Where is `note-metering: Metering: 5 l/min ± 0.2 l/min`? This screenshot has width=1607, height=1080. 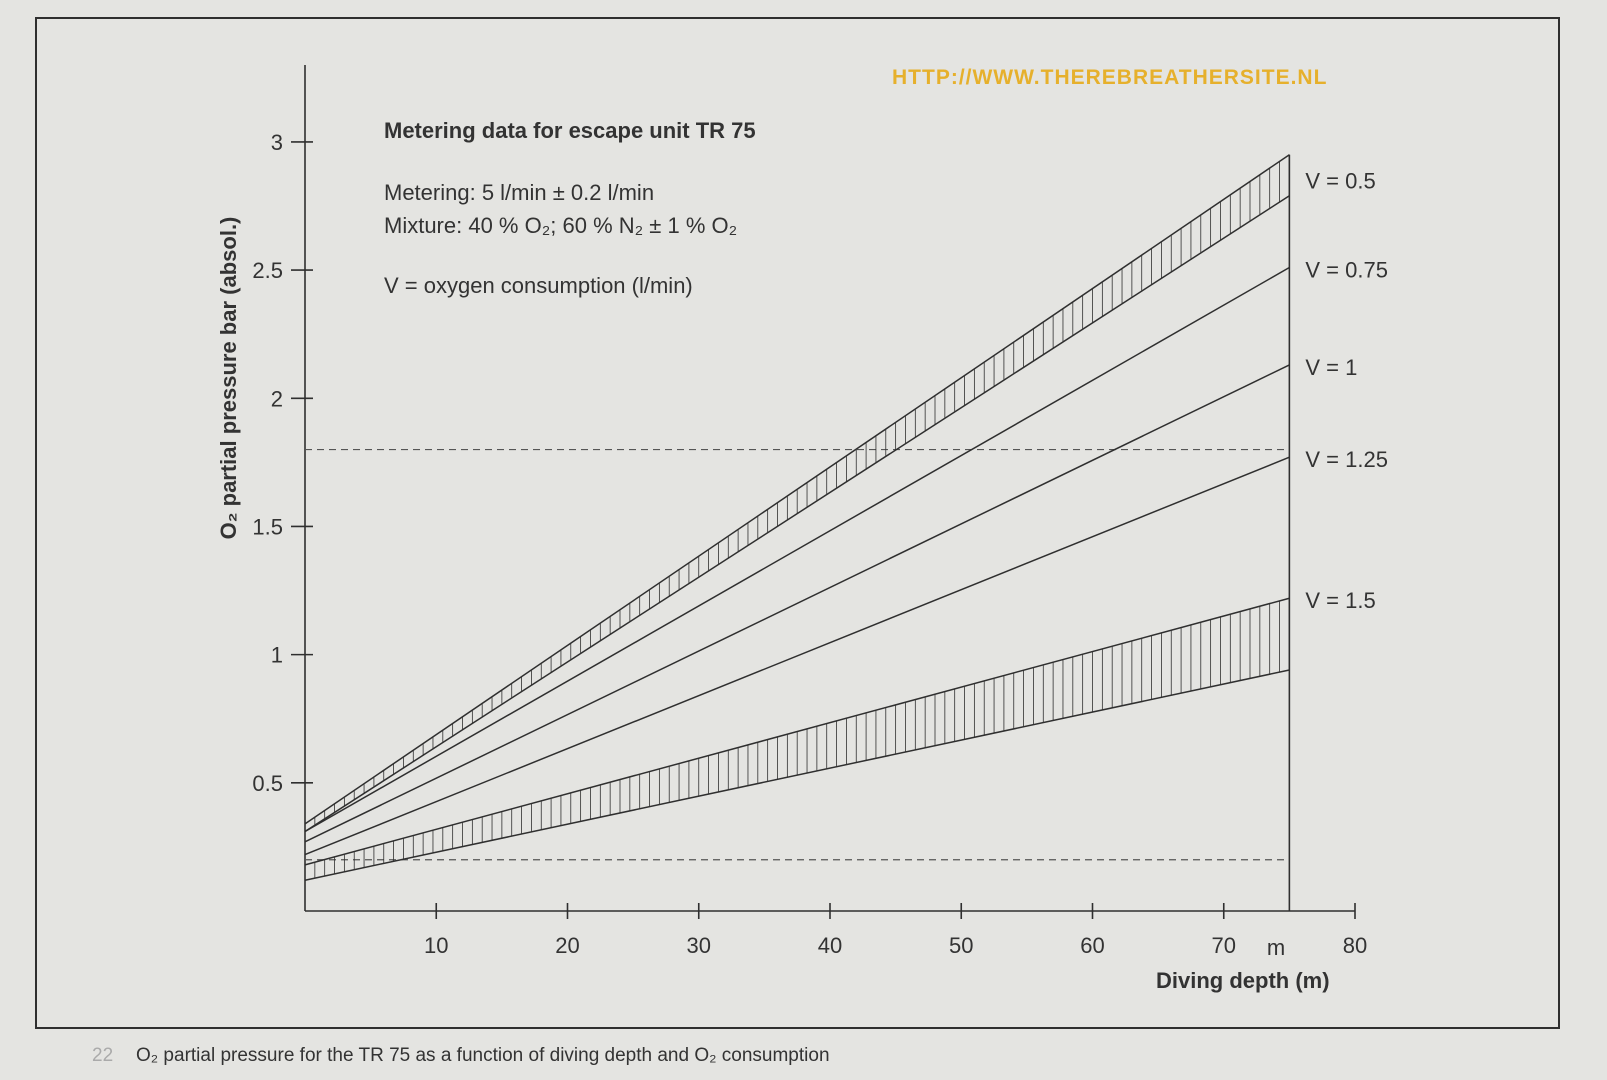 note-metering: Metering: 5 l/min ± 0.2 l/min is located at coordinates (519, 192).